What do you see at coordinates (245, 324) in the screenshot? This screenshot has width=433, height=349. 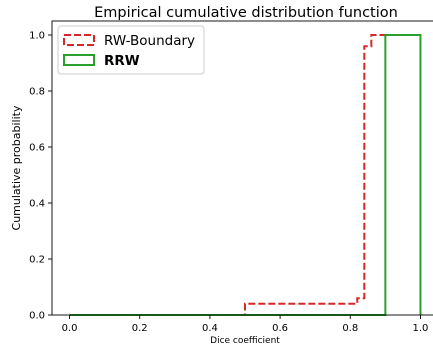 I see `x-axis: 0.0 0.2 0.4 0.6 0.8 1.0` at bounding box center [245, 324].